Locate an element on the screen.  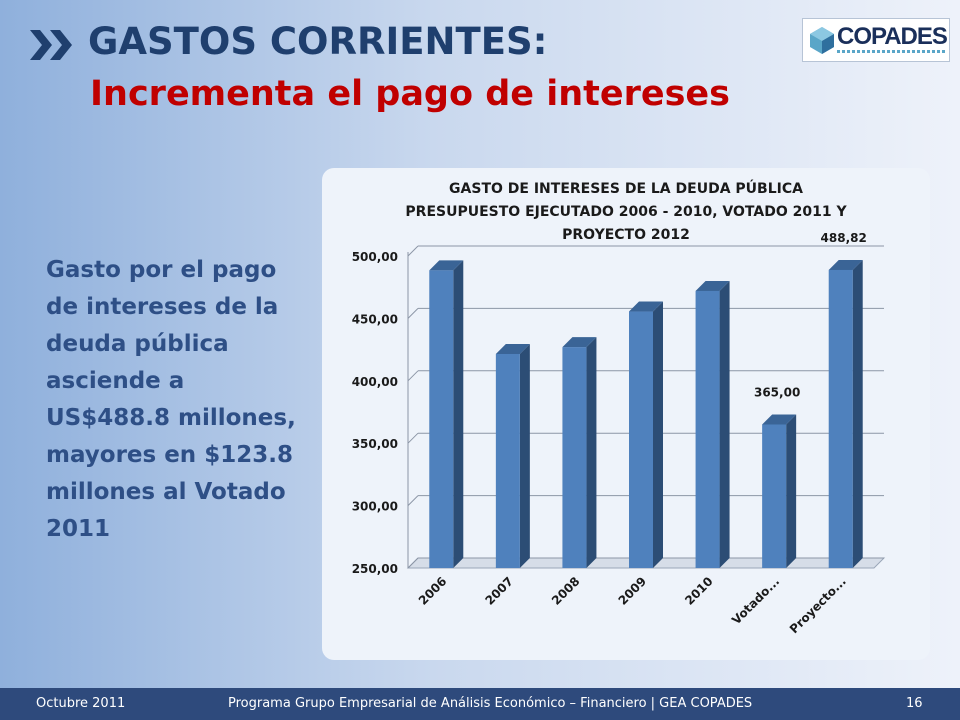
data-label: 488,82 is located at coordinates (844, 238).